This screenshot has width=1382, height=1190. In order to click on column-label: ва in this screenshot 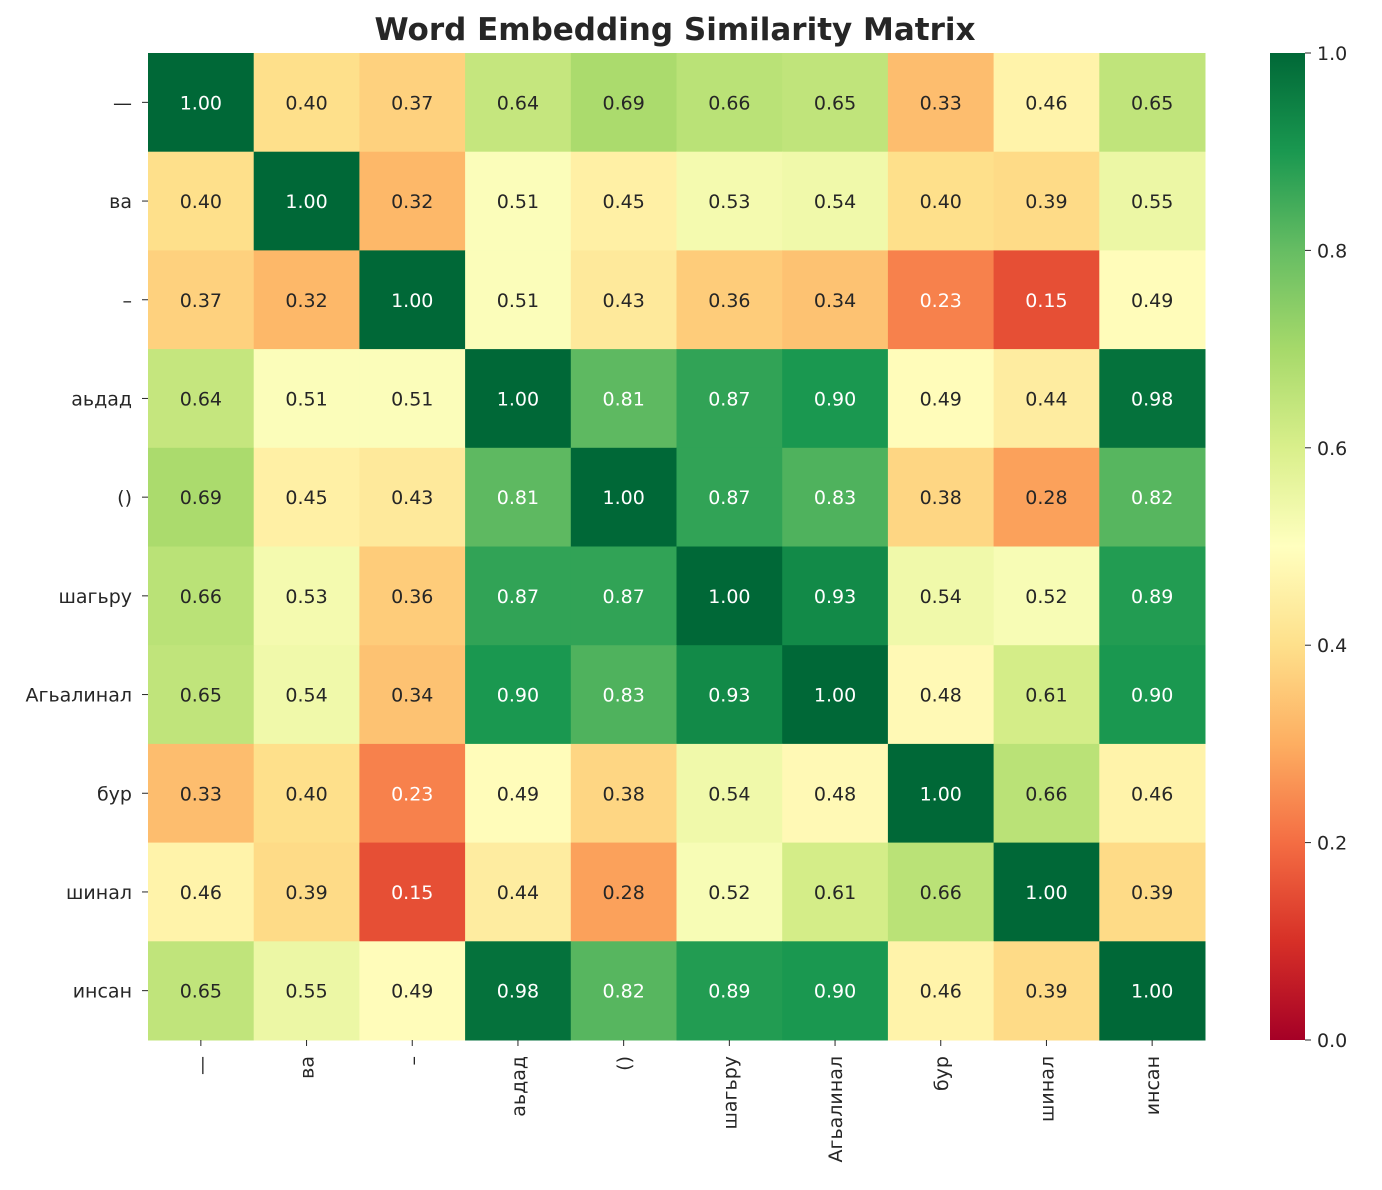, I will do `click(308, 1067)`.